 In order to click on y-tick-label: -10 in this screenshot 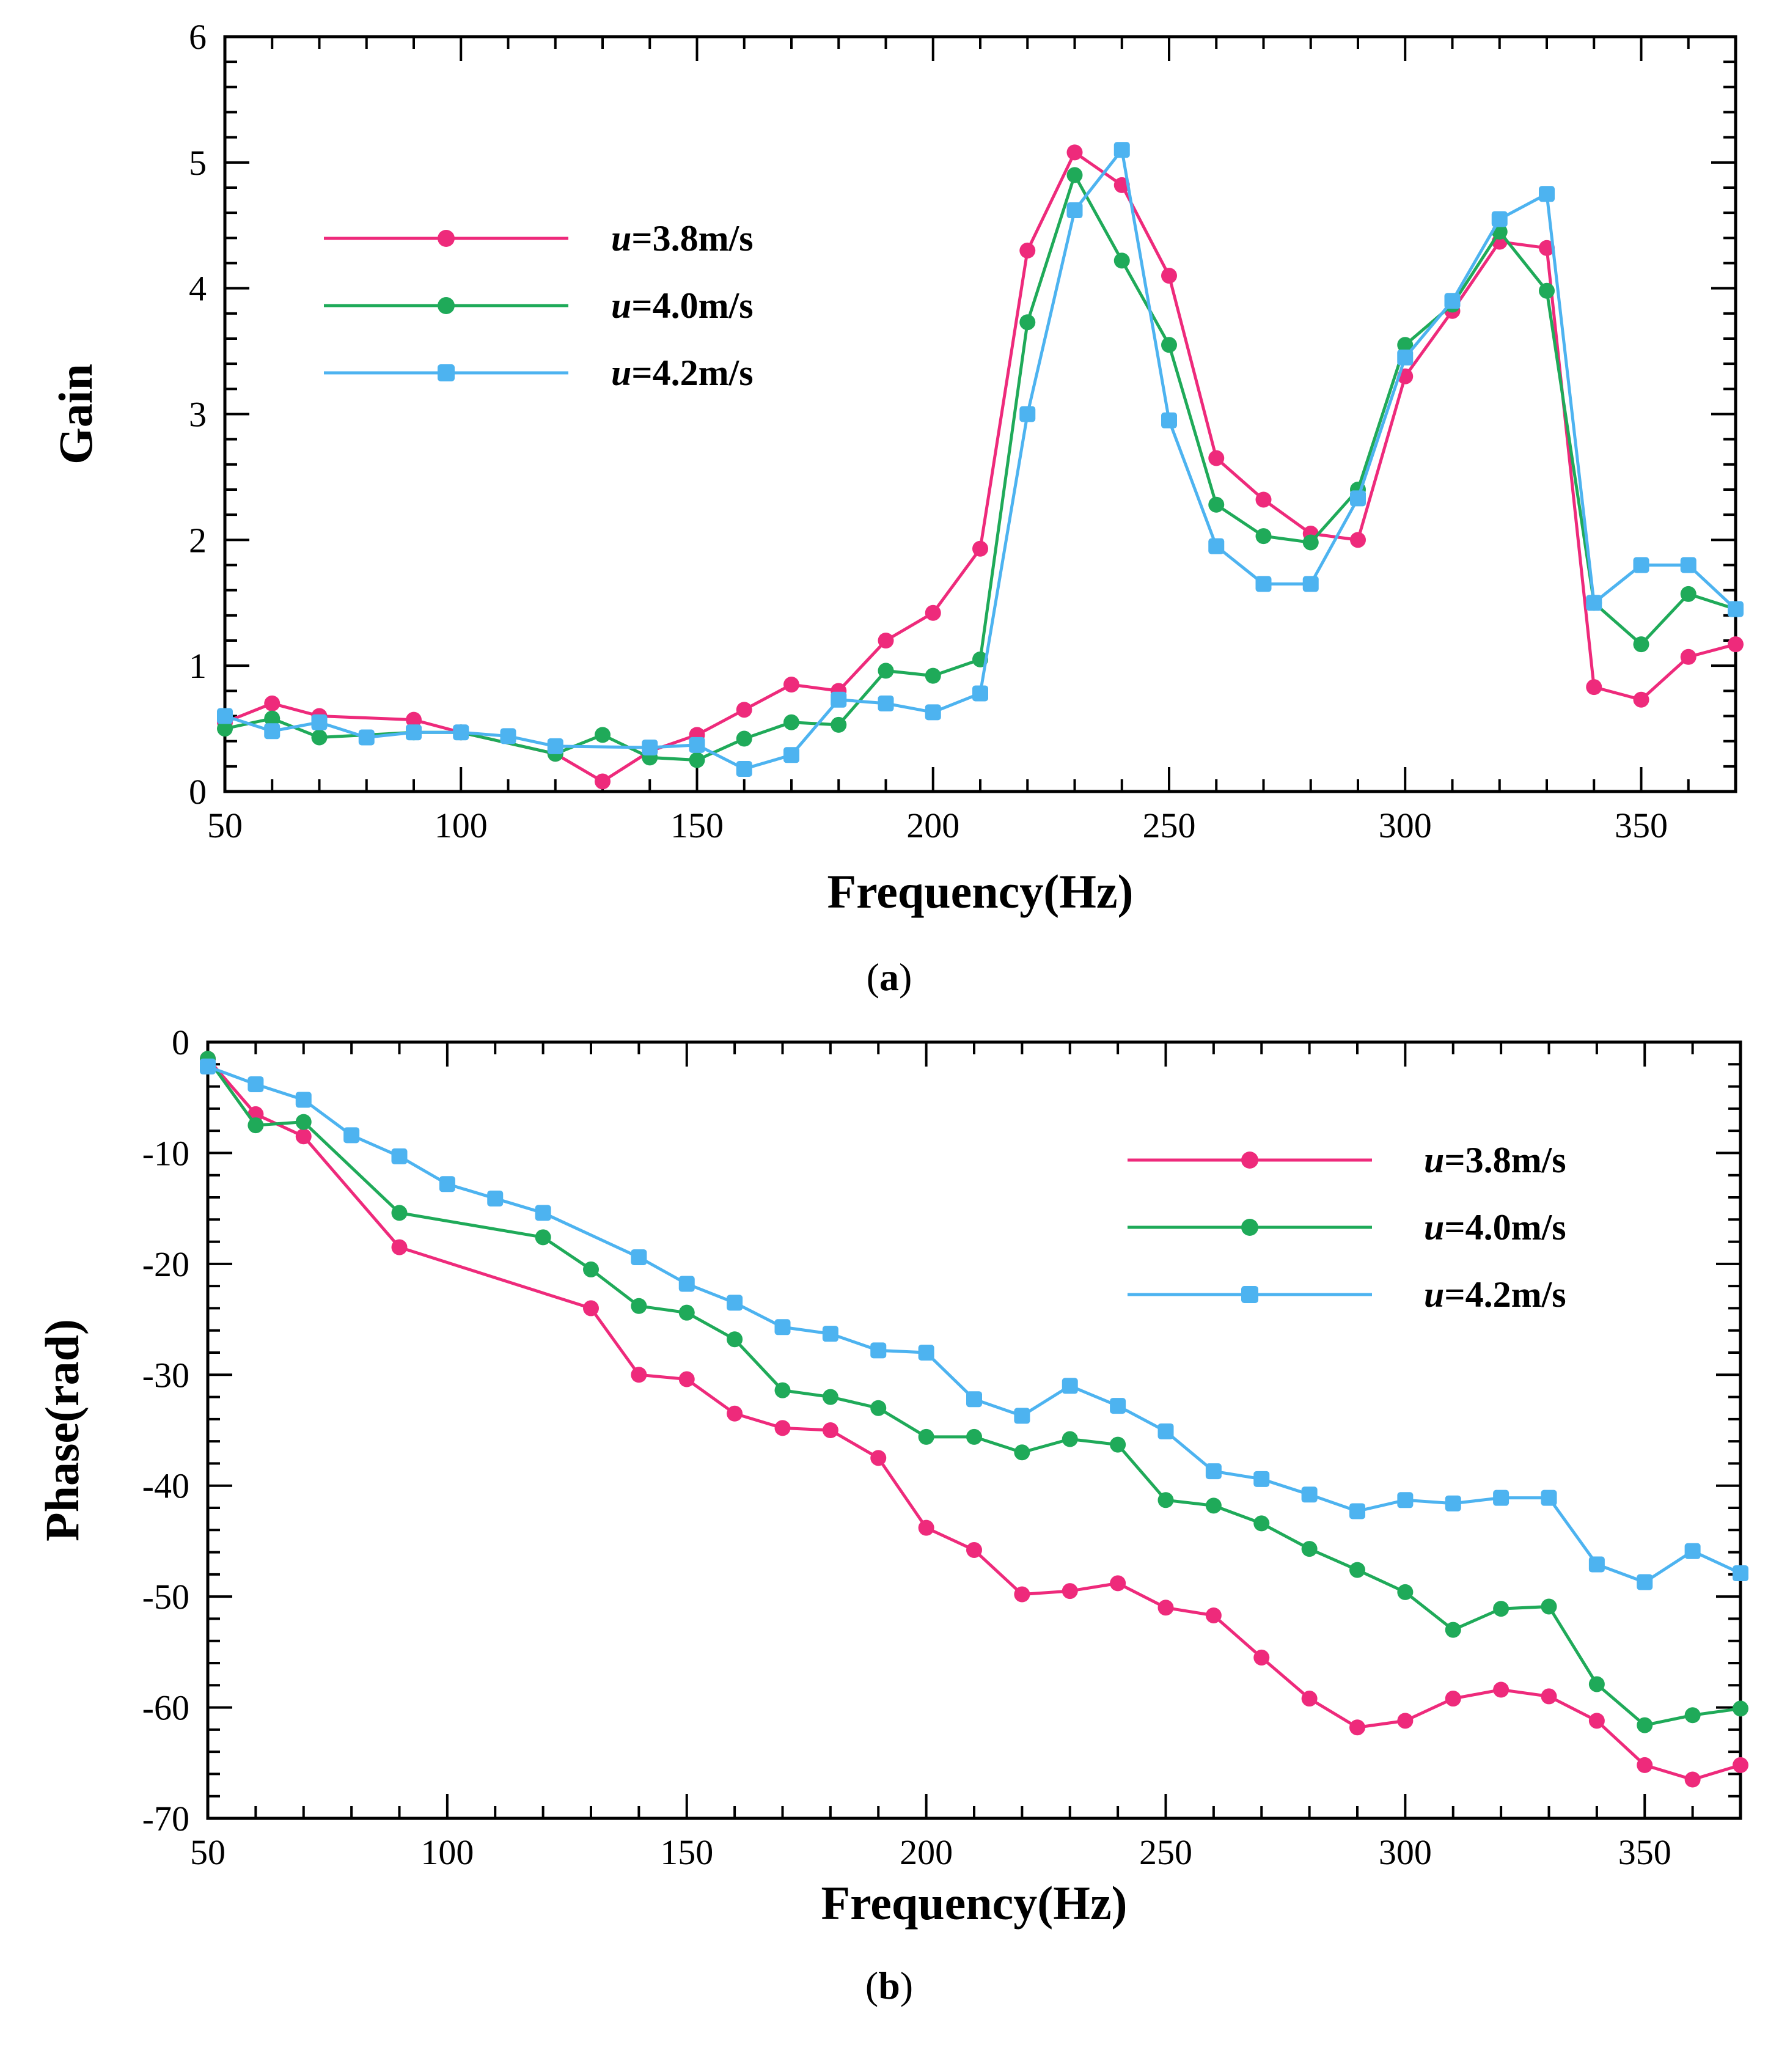, I will do `click(165, 1153)`.